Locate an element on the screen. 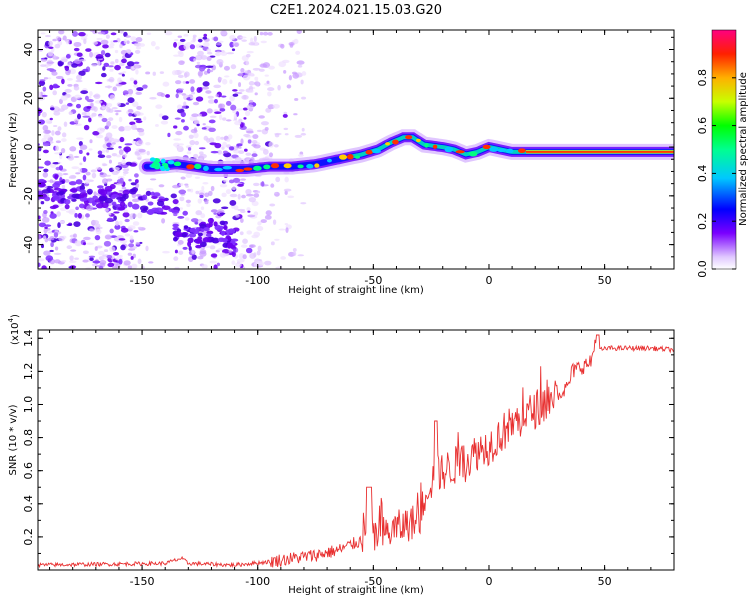 Image resolution: width=750 pixels, height=600 pixels. snr-xtick-label: -50 is located at coordinates (373, 581).